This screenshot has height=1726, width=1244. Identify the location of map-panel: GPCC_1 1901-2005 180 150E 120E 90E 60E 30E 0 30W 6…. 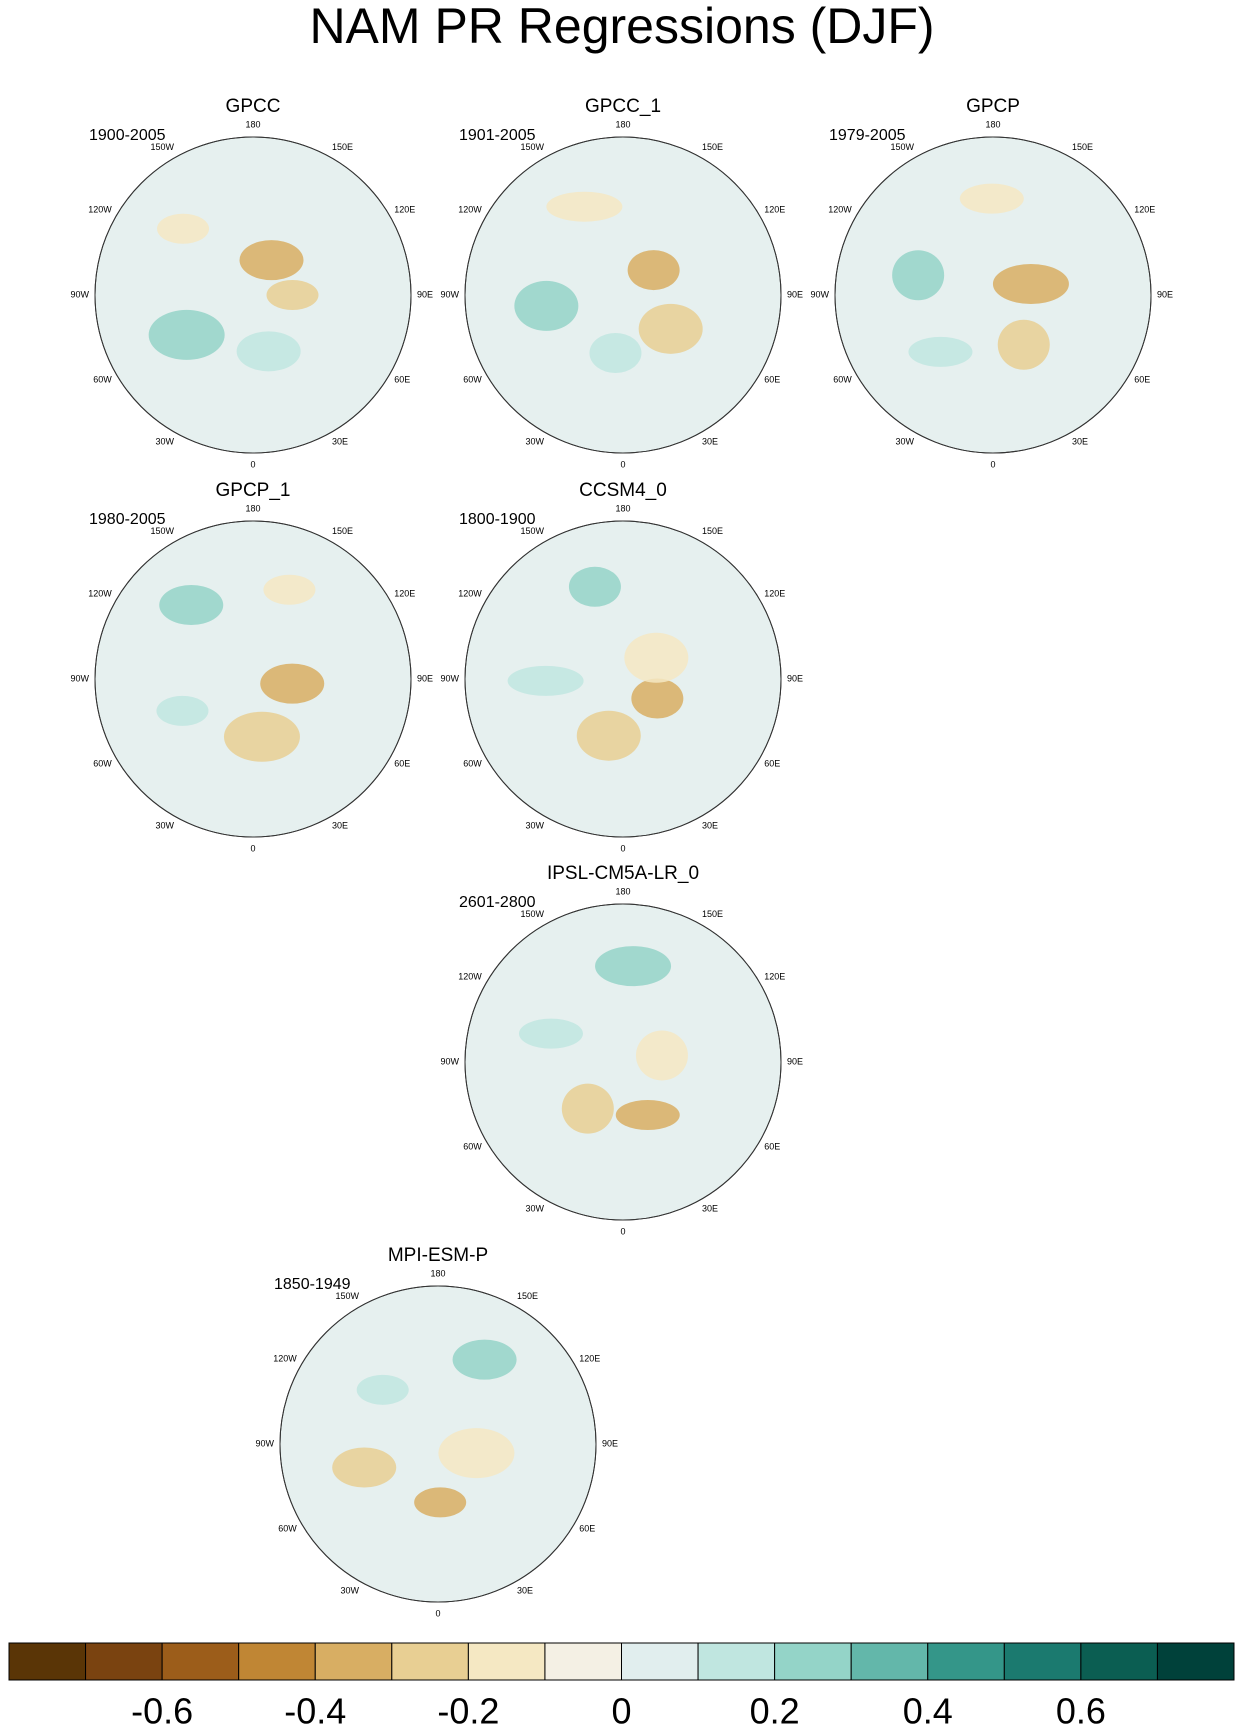
(621, 282).